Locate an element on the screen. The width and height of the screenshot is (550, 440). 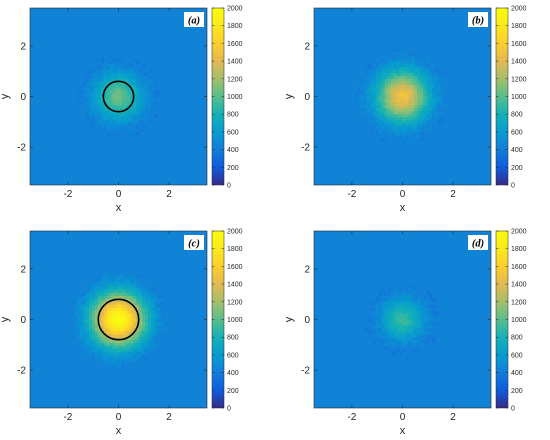
panel-label-box is located at coordinates (194, 19).